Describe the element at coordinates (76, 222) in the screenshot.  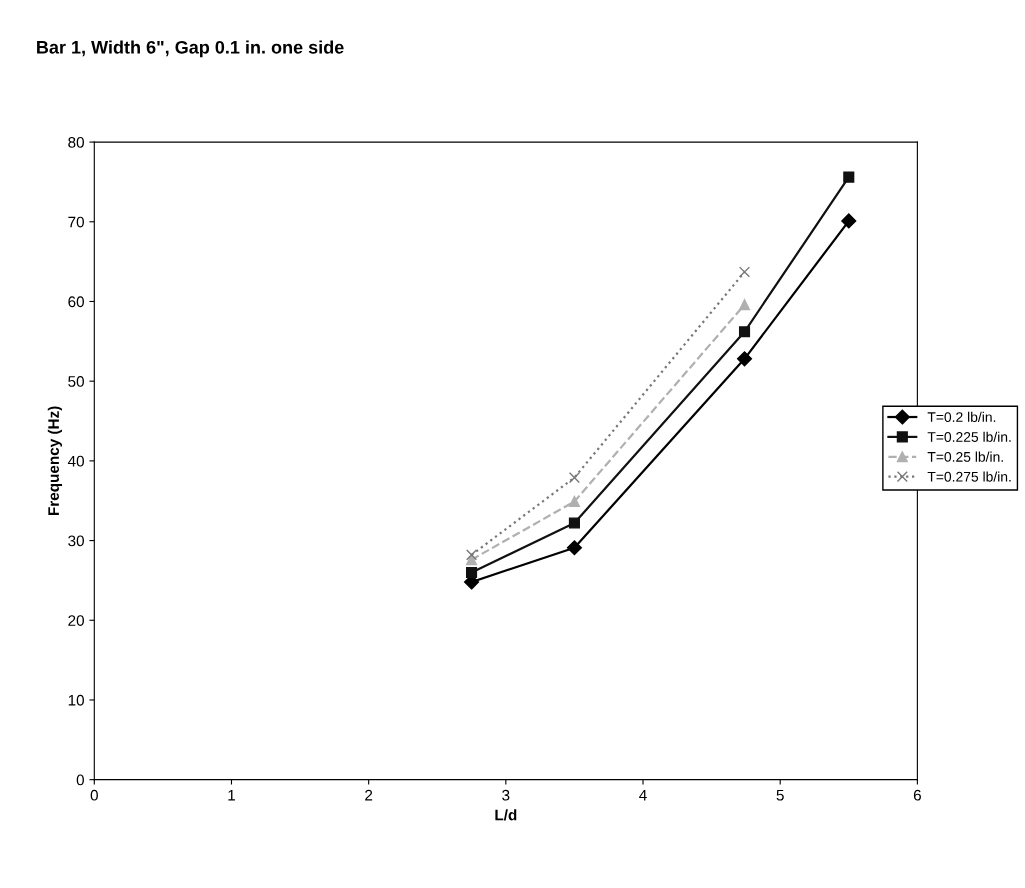
I see `y-tick-label: 70` at that location.